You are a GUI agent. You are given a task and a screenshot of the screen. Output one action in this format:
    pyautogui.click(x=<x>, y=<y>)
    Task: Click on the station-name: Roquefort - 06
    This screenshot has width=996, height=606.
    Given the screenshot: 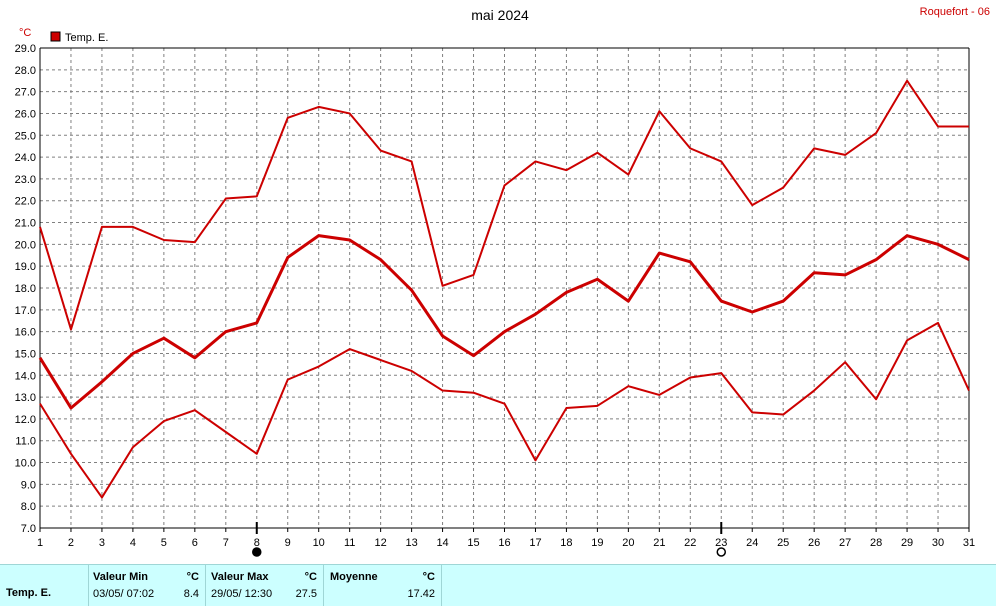 What is the action you would take?
    pyautogui.click(x=955, y=12)
    